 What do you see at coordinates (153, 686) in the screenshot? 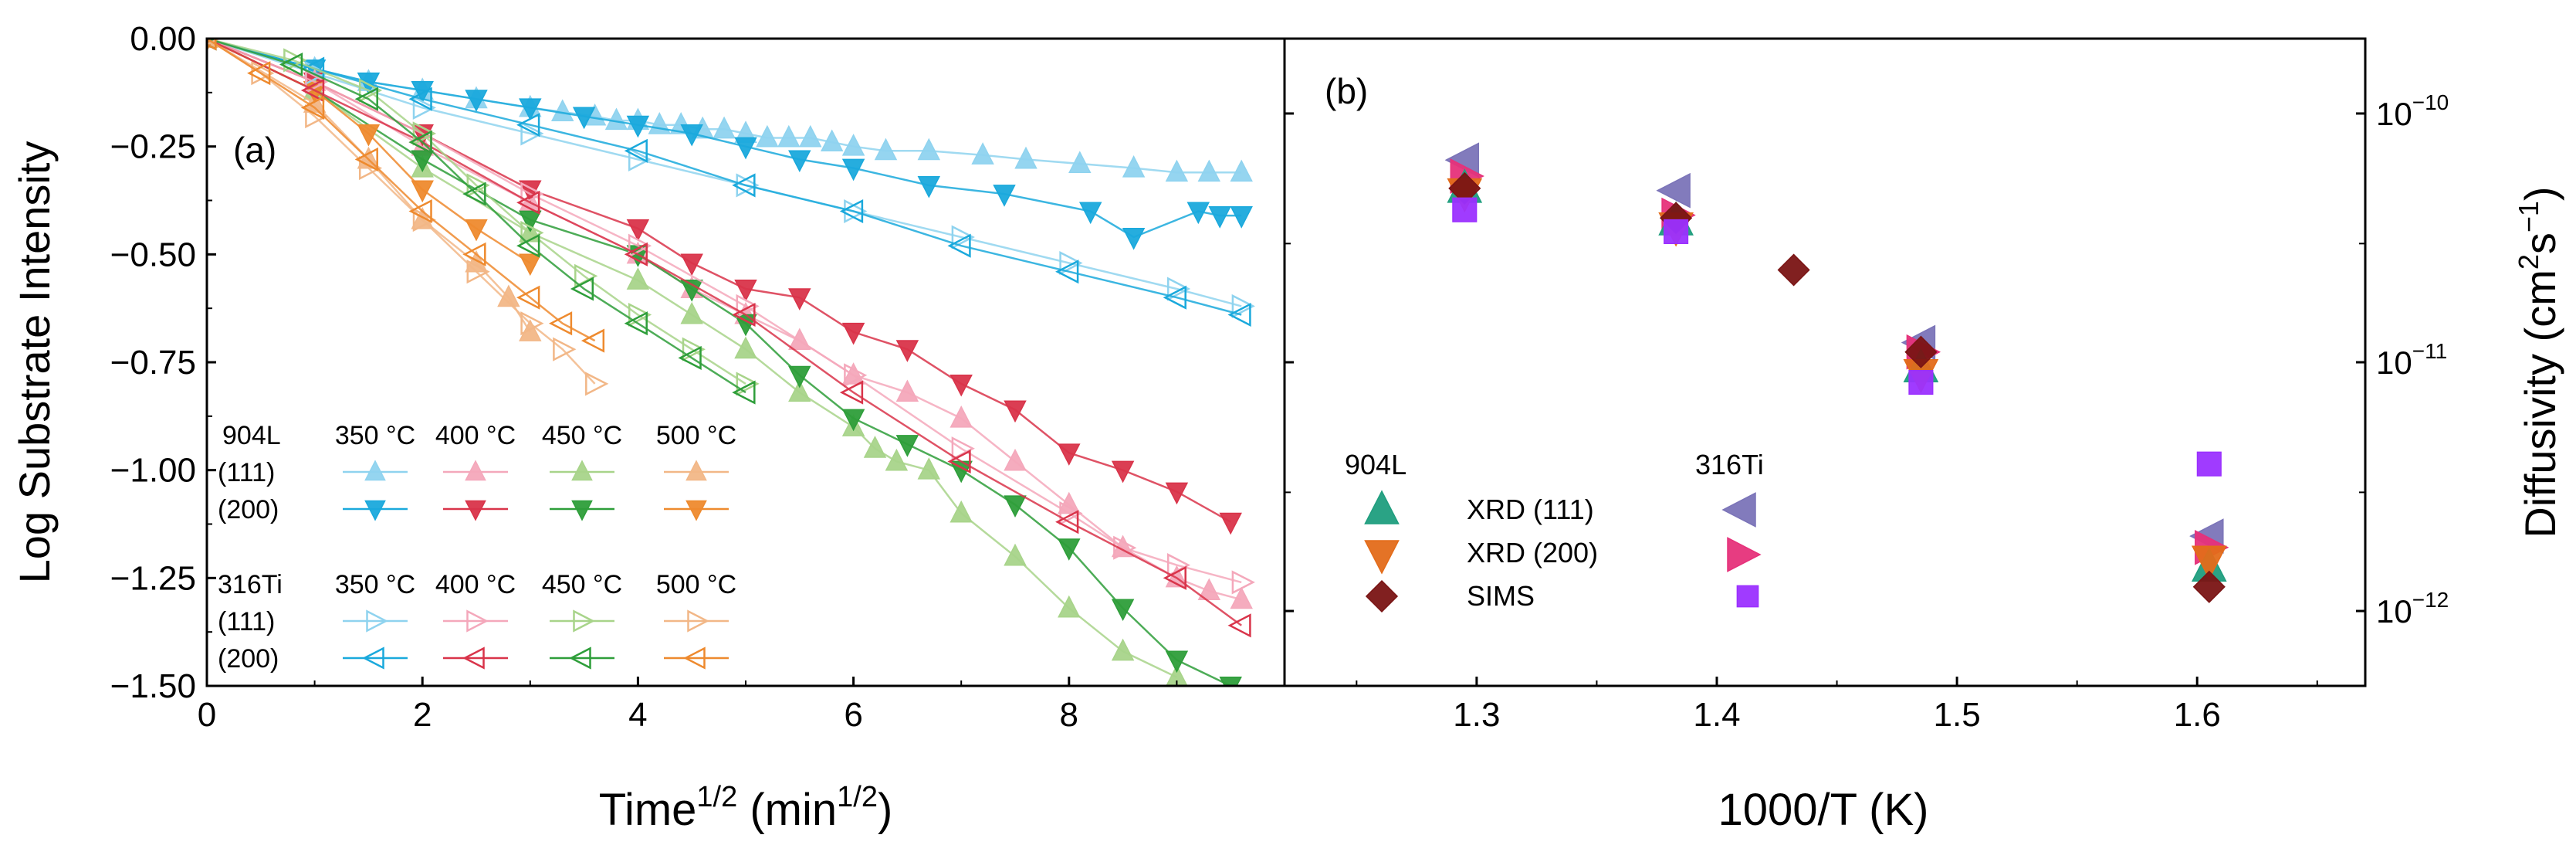
I see `y-tick-label: −1.50` at bounding box center [153, 686].